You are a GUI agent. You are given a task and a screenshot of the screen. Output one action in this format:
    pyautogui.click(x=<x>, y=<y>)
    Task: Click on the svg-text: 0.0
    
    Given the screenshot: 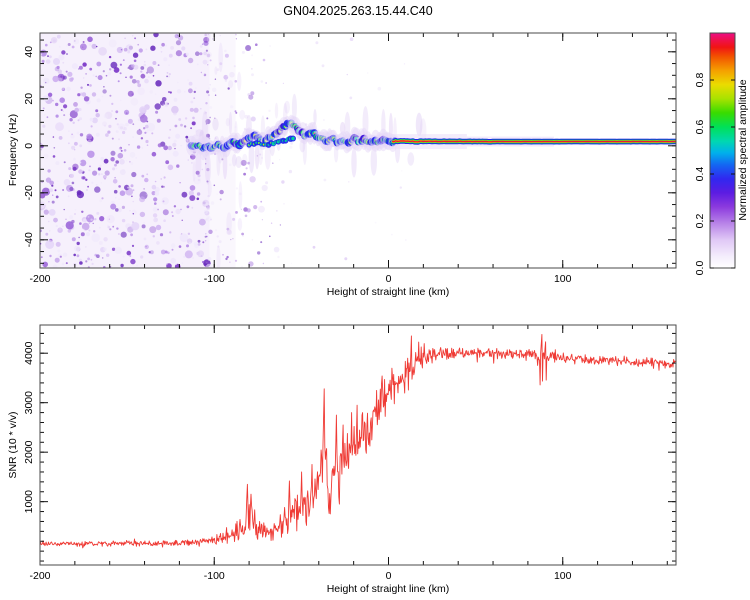 What is the action you would take?
    pyautogui.click(x=700, y=268)
    